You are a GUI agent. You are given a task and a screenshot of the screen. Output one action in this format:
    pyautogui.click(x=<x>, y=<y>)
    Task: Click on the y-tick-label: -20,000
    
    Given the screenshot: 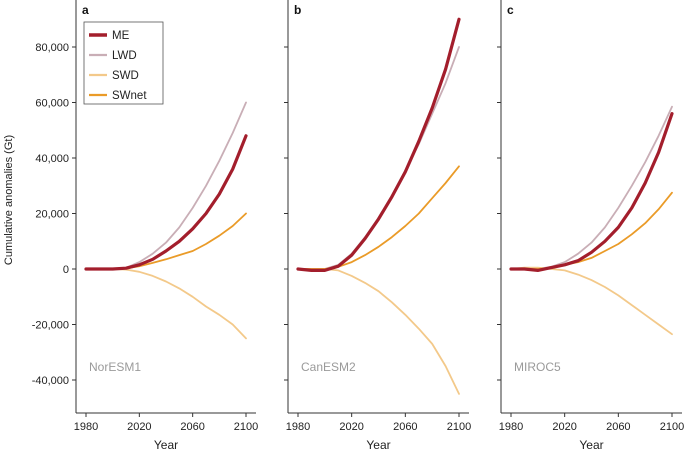 What is the action you would take?
    pyautogui.click(x=50, y=326)
    